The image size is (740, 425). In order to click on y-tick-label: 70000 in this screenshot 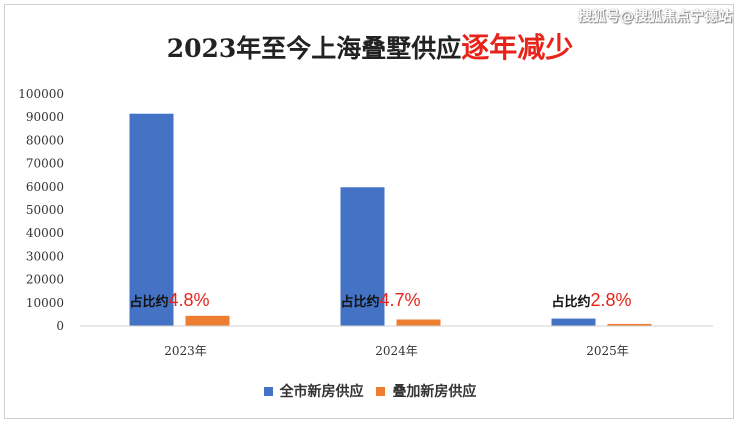, I will do `click(45, 164)`.